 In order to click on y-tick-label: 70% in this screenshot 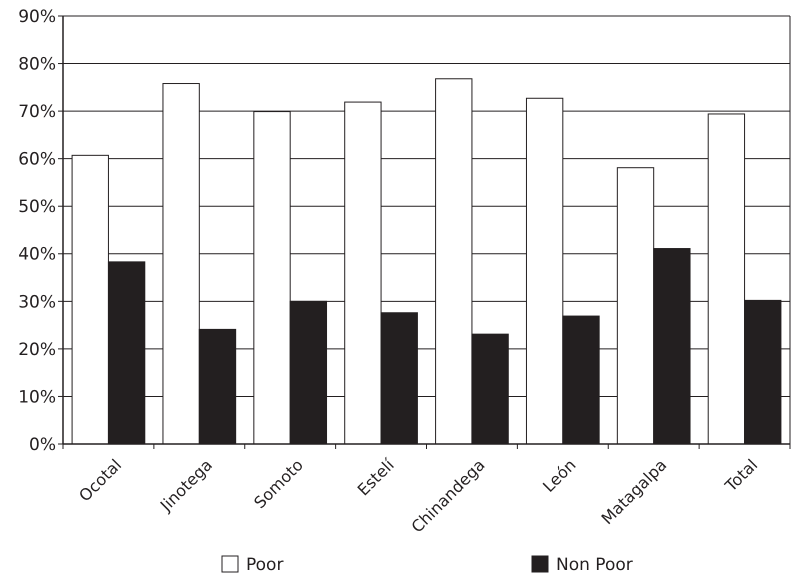, I will do `click(37, 112)`.